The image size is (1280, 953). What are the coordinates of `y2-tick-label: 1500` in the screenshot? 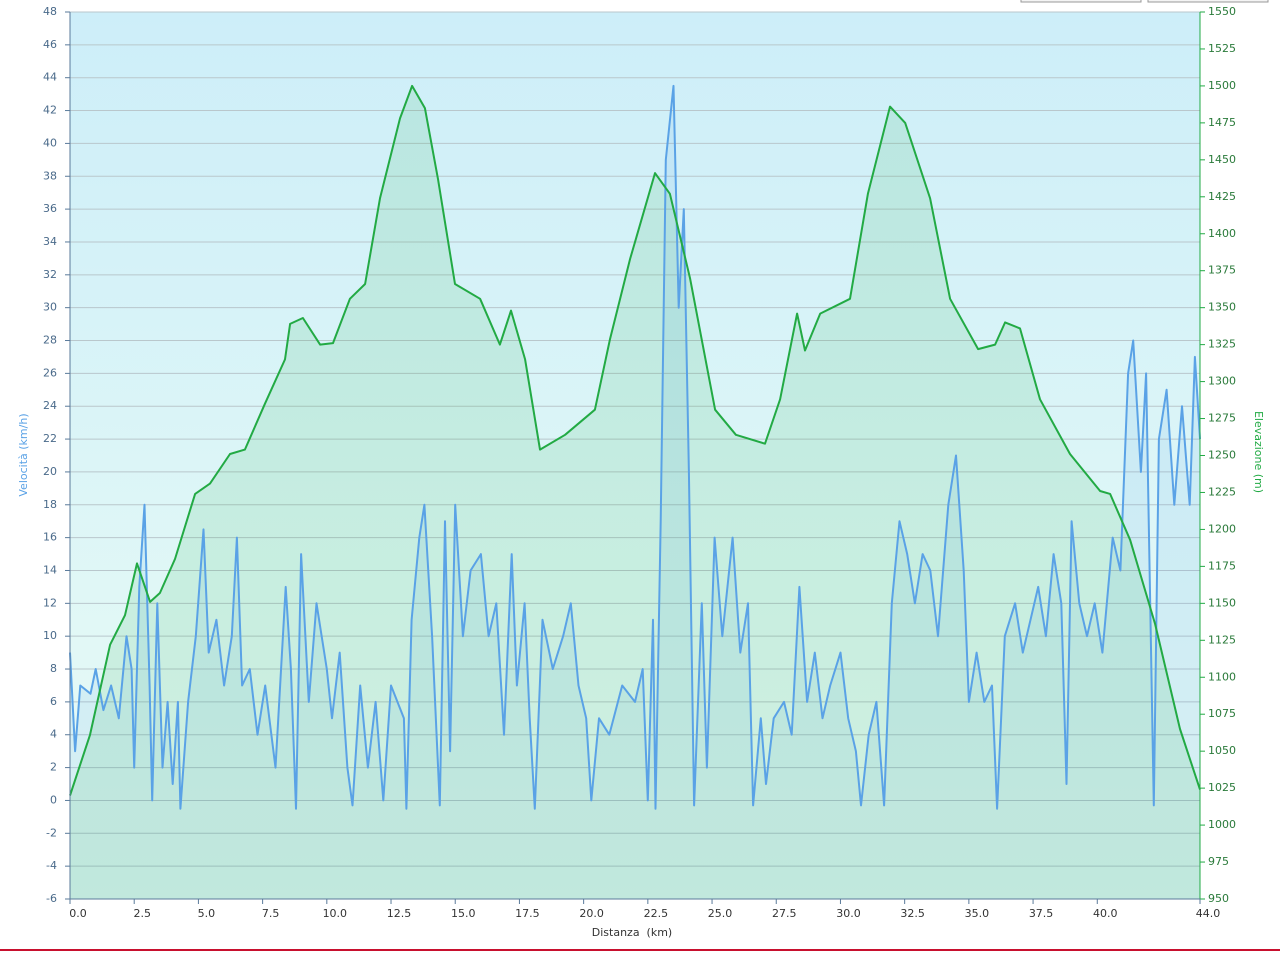 It's located at (1222, 85).